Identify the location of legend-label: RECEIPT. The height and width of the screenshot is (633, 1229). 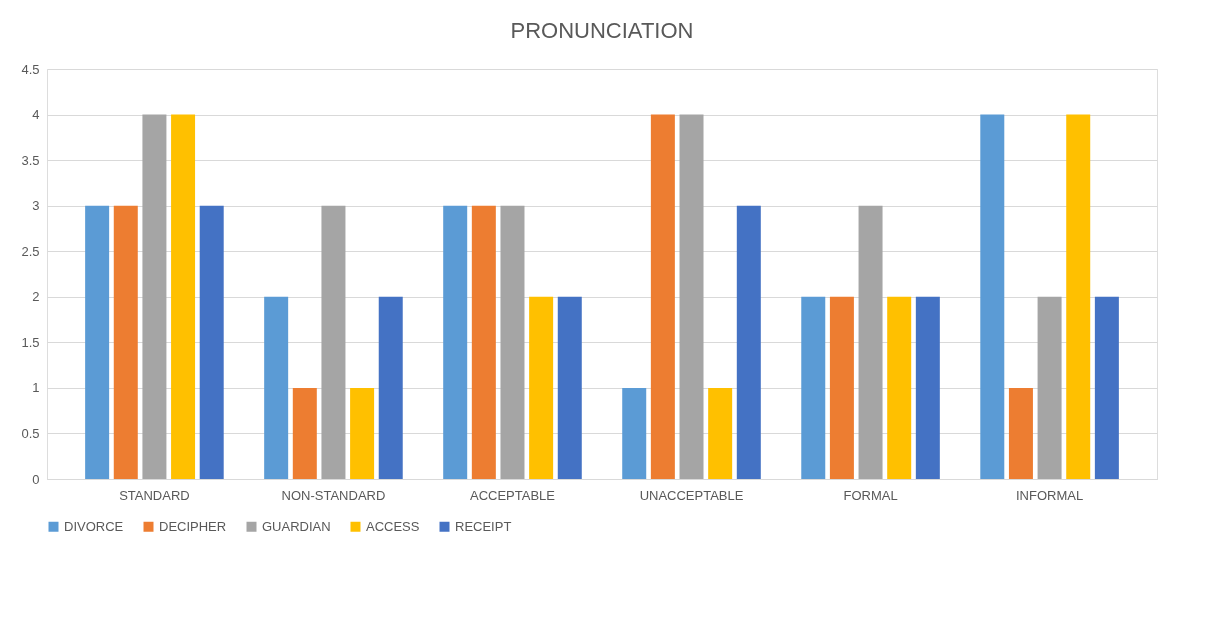
(483, 526).